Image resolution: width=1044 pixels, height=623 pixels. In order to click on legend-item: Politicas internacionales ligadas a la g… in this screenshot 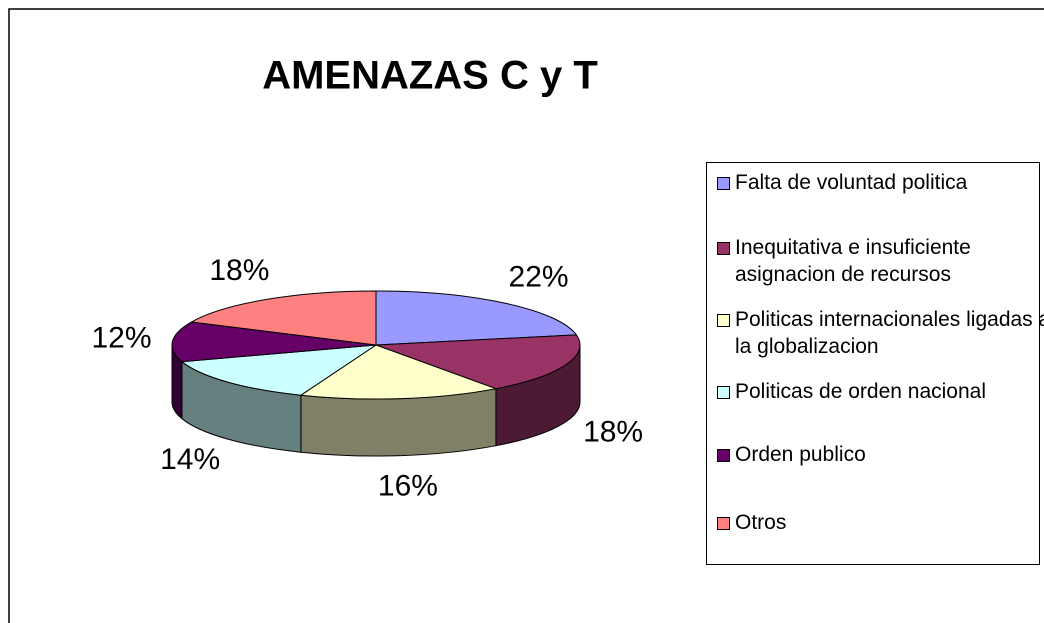, I will do `click(880, 333)`.